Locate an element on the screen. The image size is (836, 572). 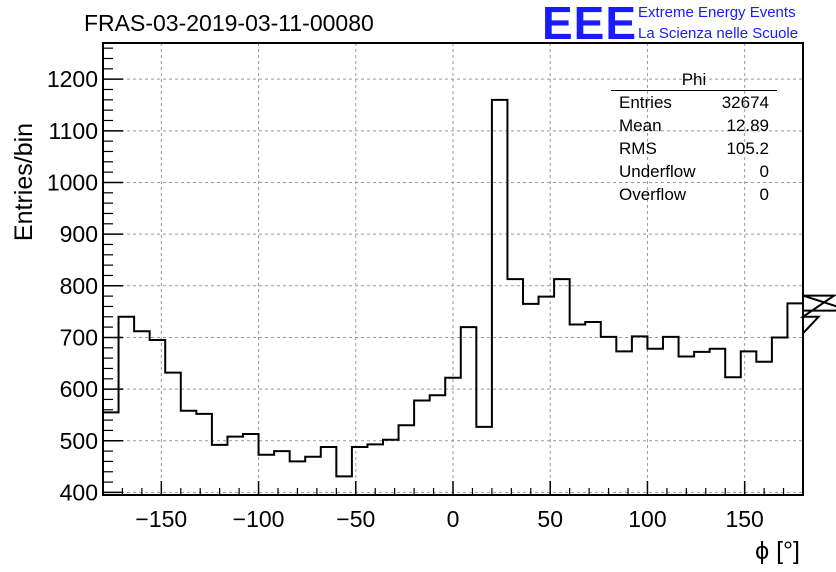
stats-row: Entries 32674 is located at coordinates (694, 102).